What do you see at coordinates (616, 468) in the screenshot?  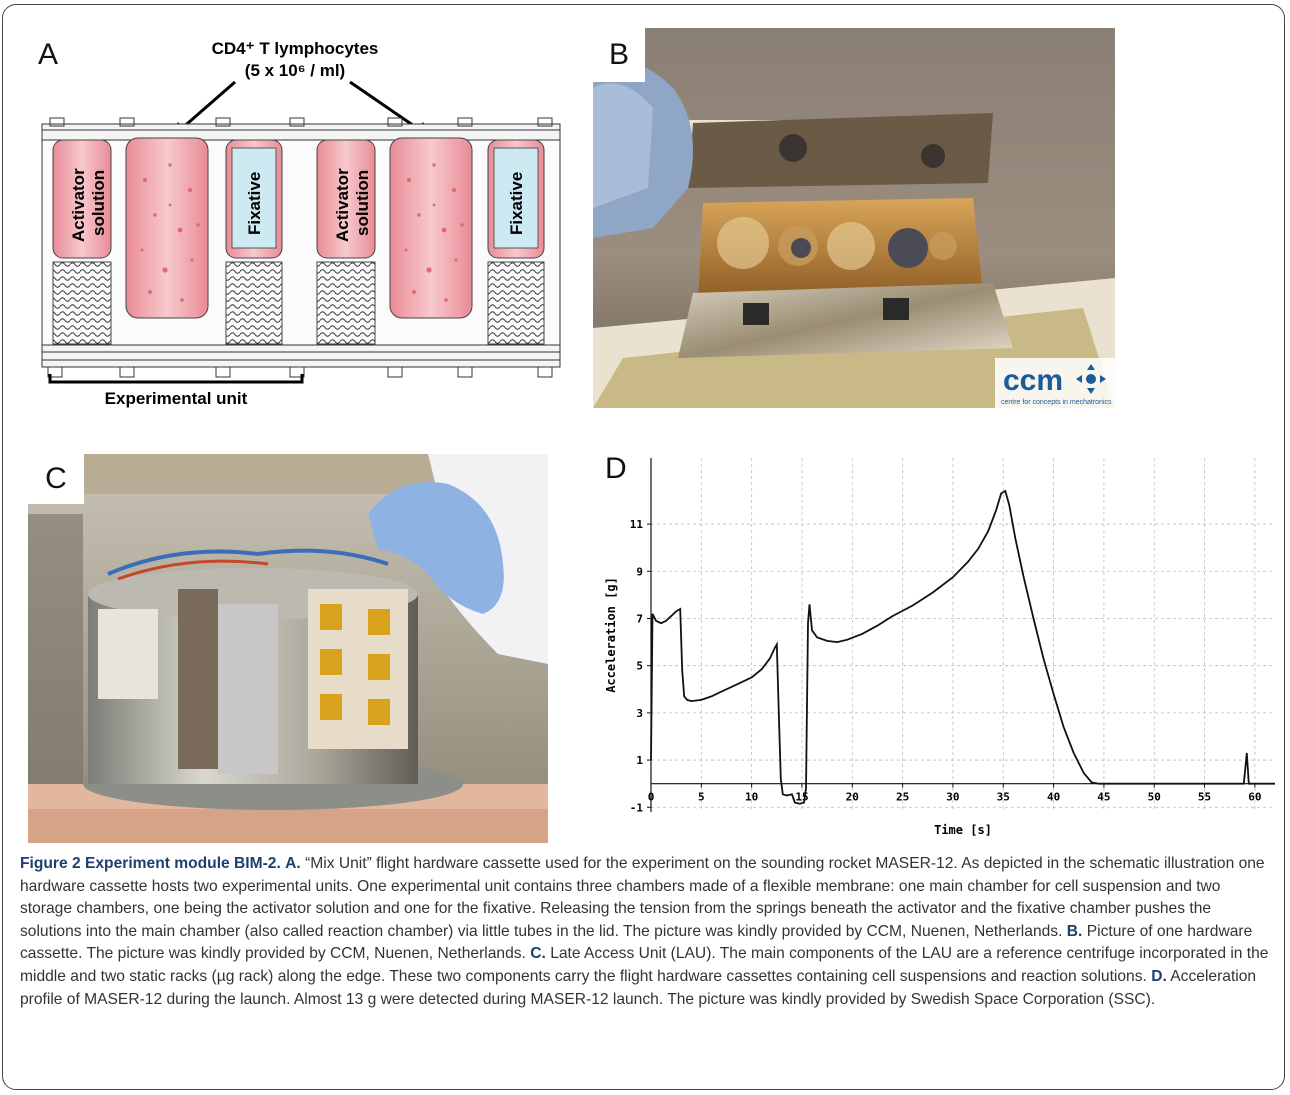 I see `panel-d-letter: D` at bounding box center [616, 468].